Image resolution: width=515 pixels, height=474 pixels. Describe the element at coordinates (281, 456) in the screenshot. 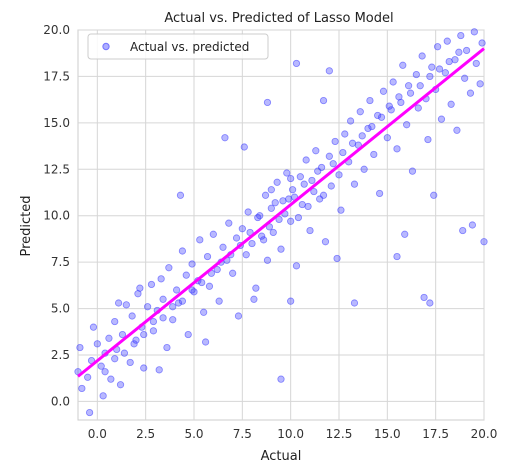

I see `x-axis-label: Actual` at that location.